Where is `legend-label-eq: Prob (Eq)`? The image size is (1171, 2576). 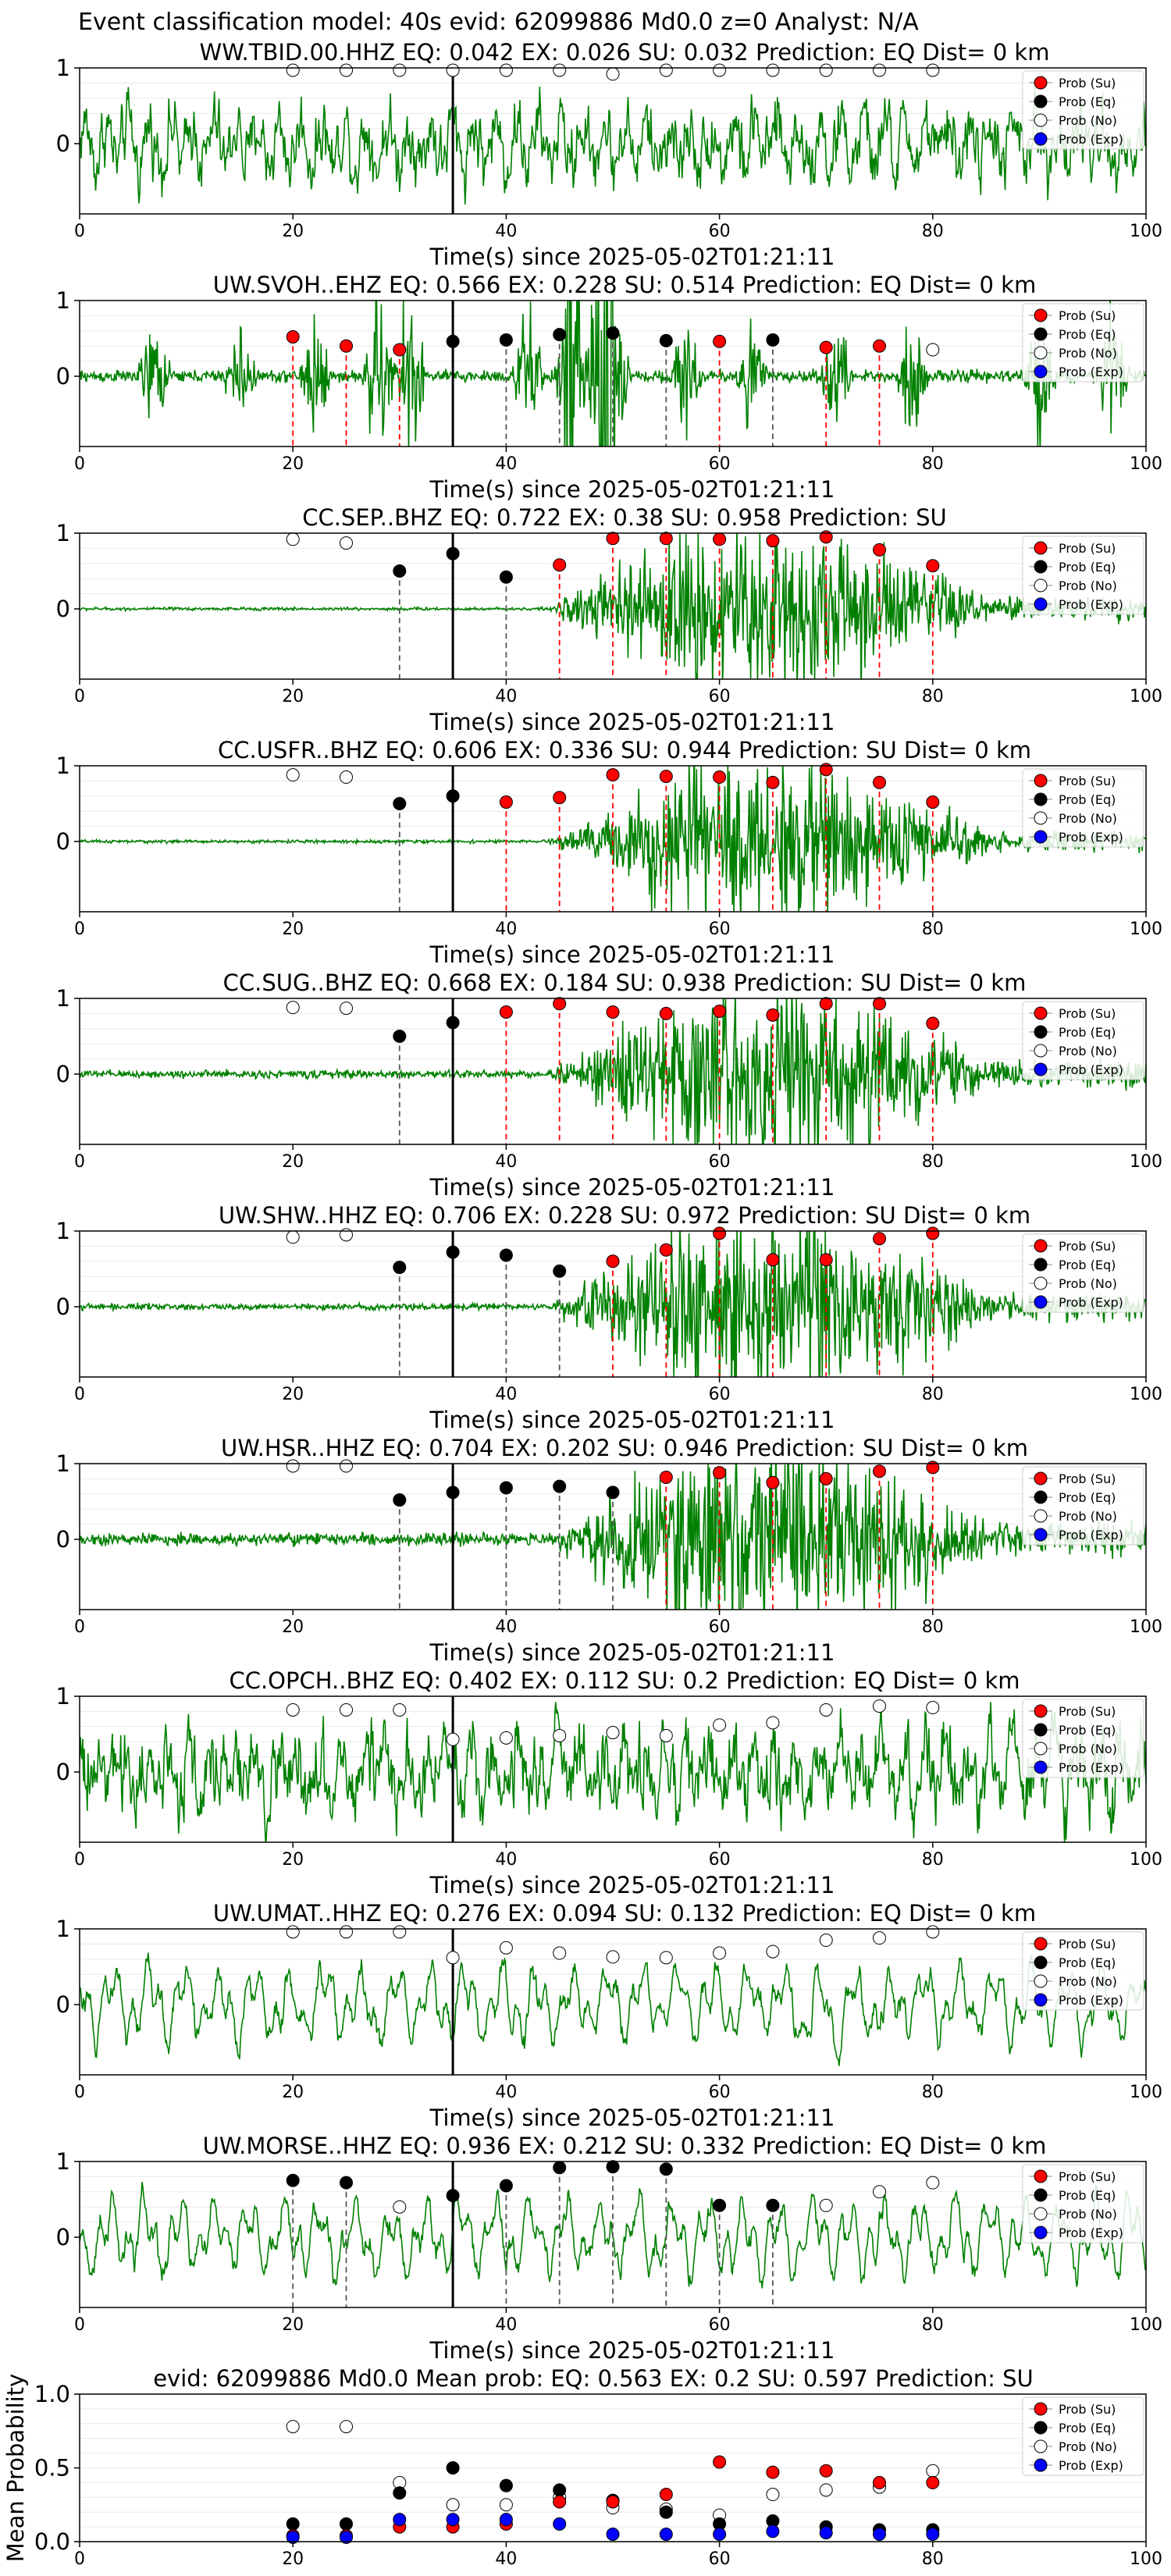
legend-label-eq: Prob (Eq) is located at coordinates (1087, 799).